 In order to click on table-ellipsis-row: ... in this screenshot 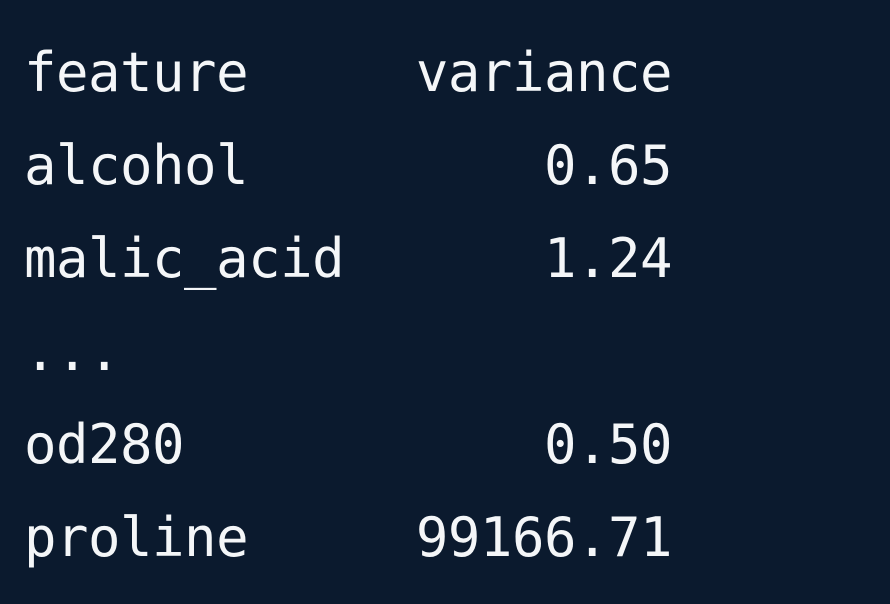, I will do `click(444, 351)`.